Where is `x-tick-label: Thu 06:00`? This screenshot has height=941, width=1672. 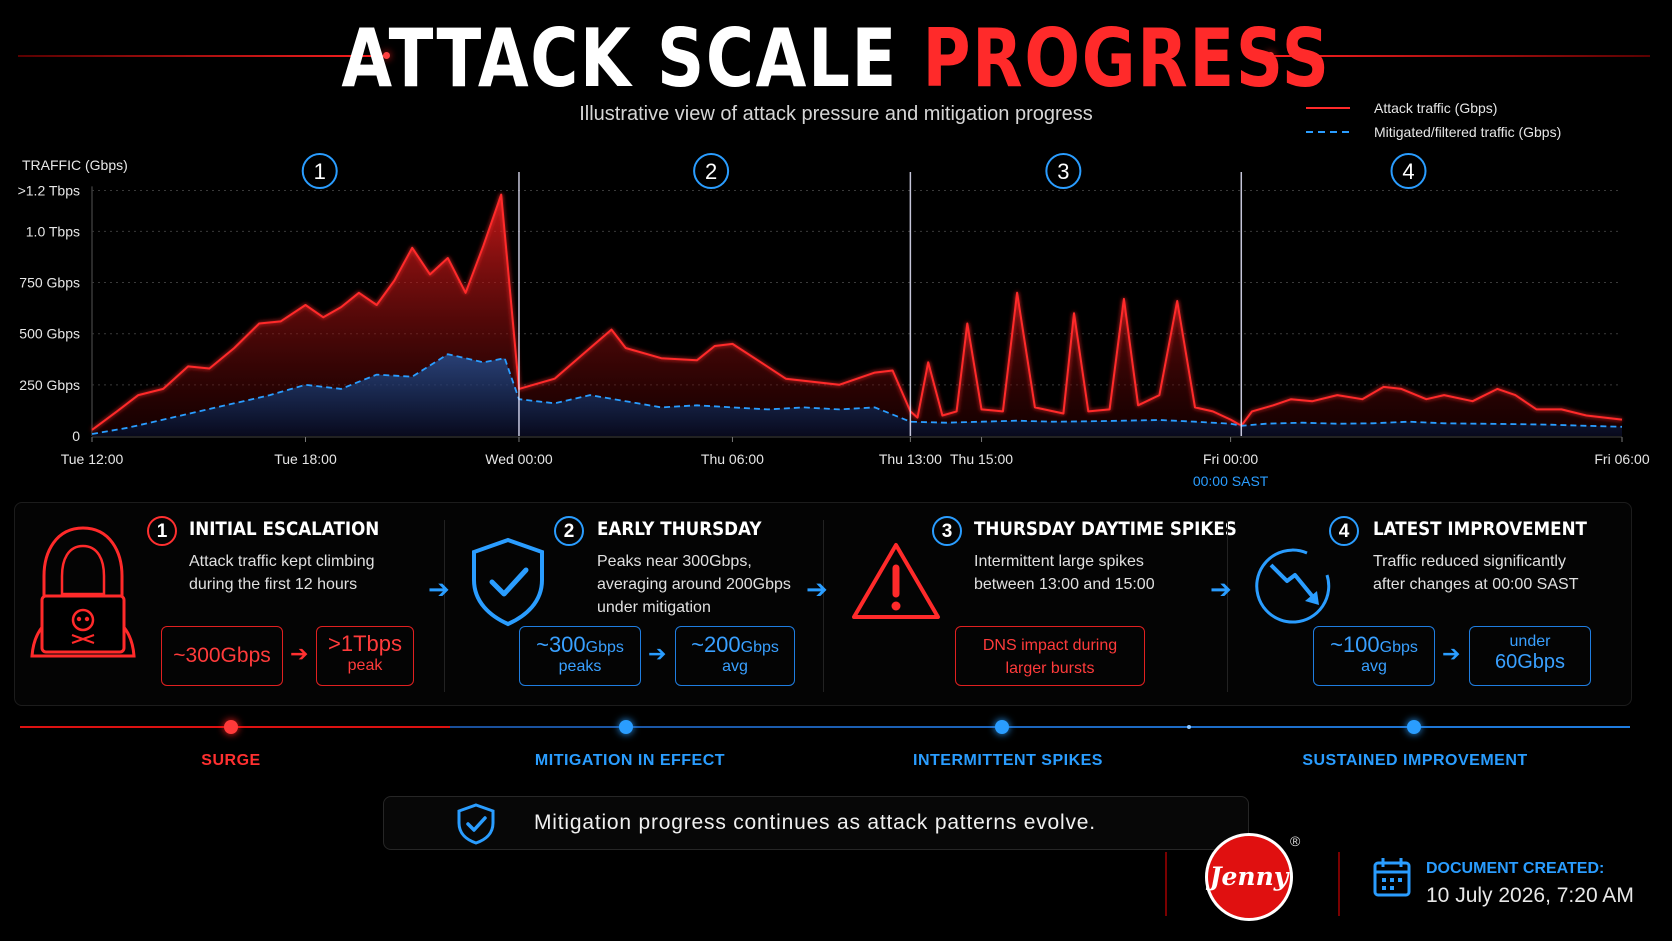
x-tick-label: Thu 06:00 is located at coordinates (732, 459).